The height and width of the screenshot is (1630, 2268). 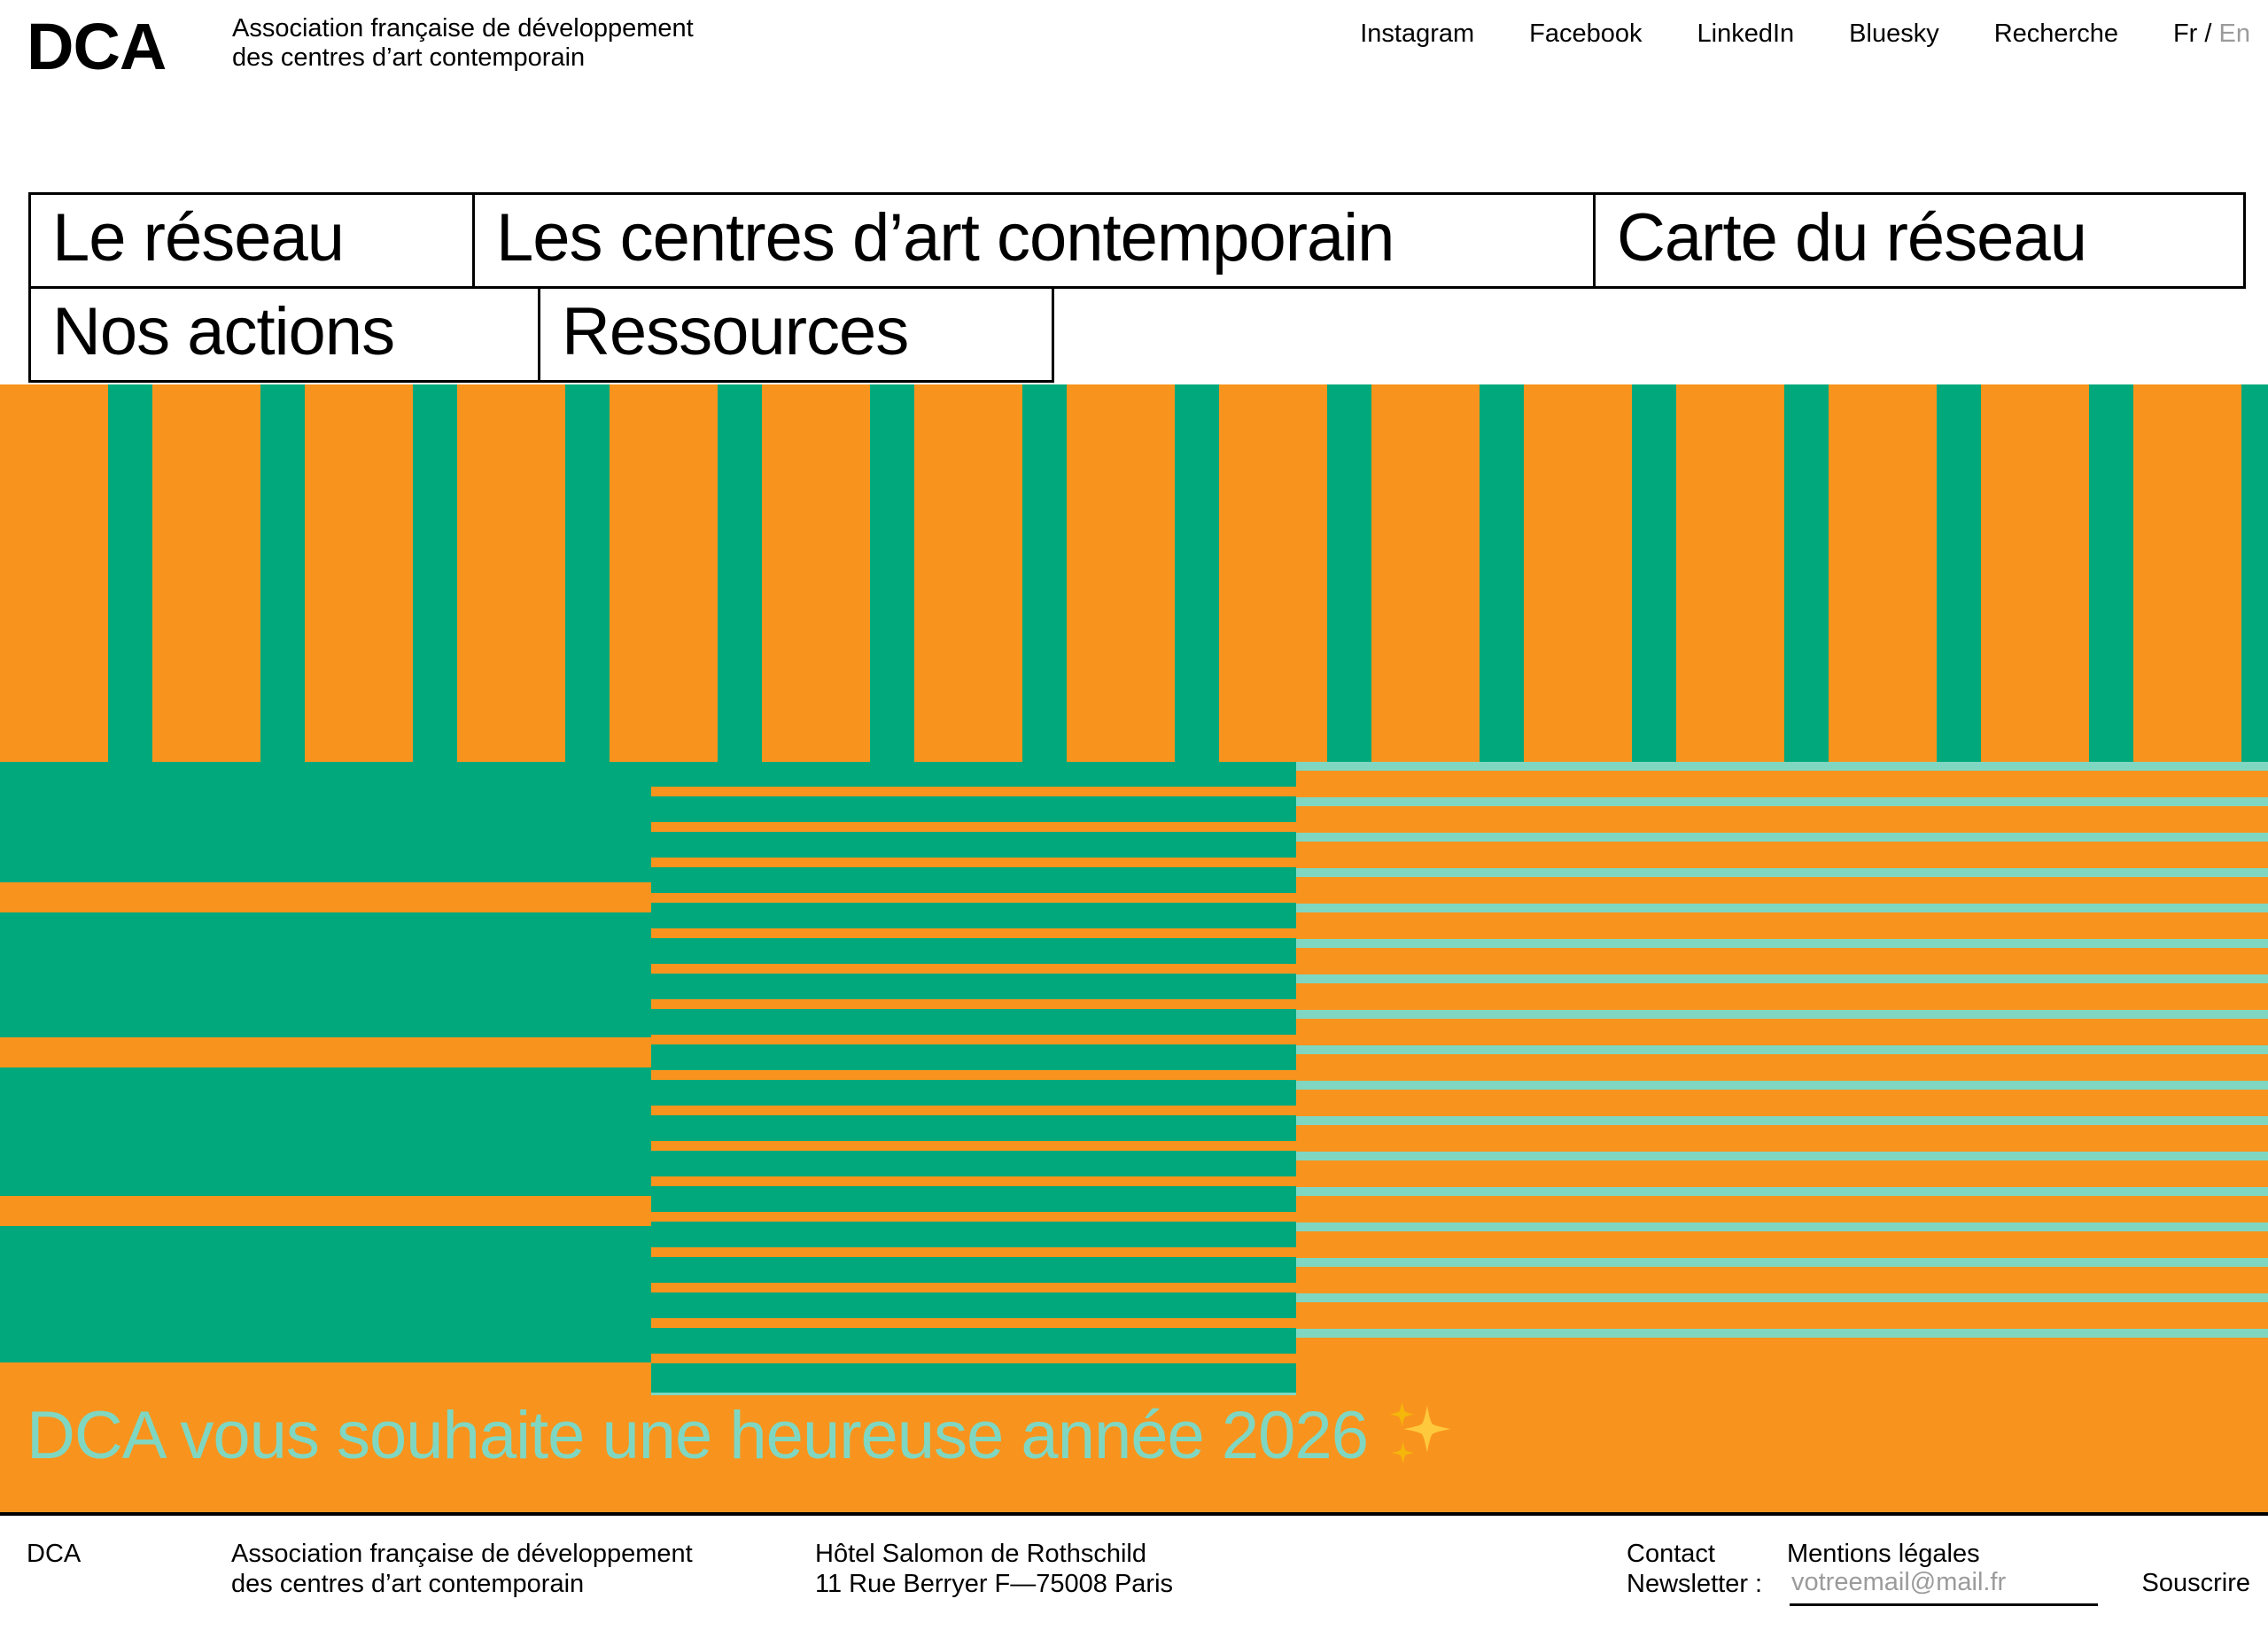 I want to click on middle-stripe-zone, so click(x=973, y=1078).